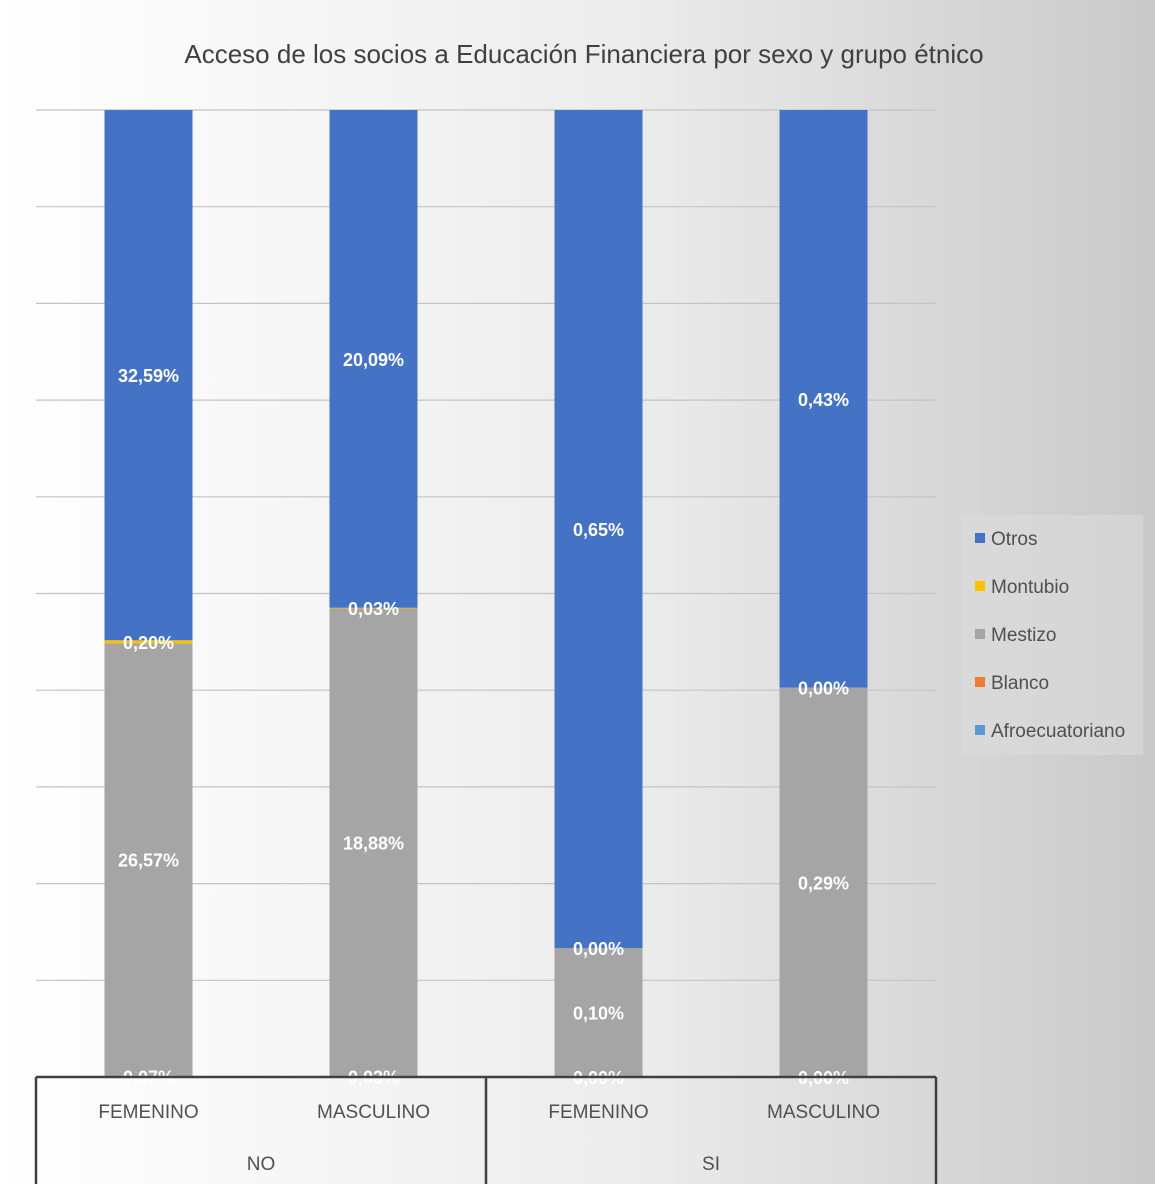 This screenshot has width=1155, height=1184. Describe the element at coordinates (1020, 683) in the screenshot. I see `legend-label: Blanco` at that location.